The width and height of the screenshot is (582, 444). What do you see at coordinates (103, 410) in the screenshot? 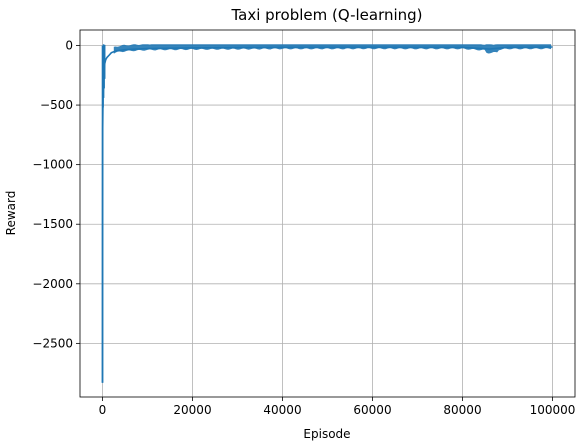
I see `x-tick-label: 0` at bounding box center [103, 410].